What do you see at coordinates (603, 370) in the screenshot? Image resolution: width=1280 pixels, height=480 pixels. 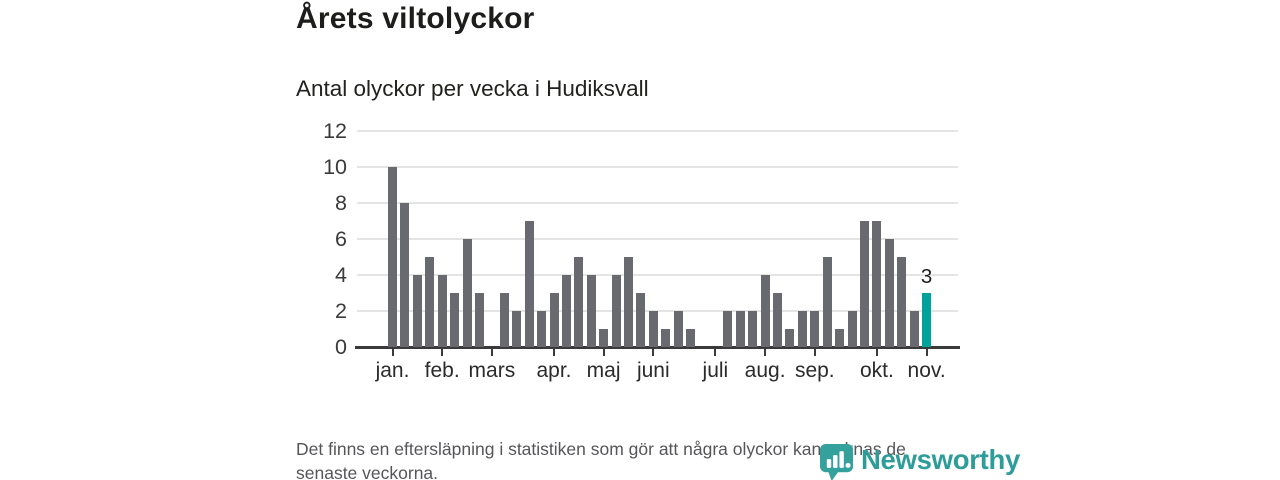 I see `x-axis-label-maj: maj` at bounding box center [603, 370].